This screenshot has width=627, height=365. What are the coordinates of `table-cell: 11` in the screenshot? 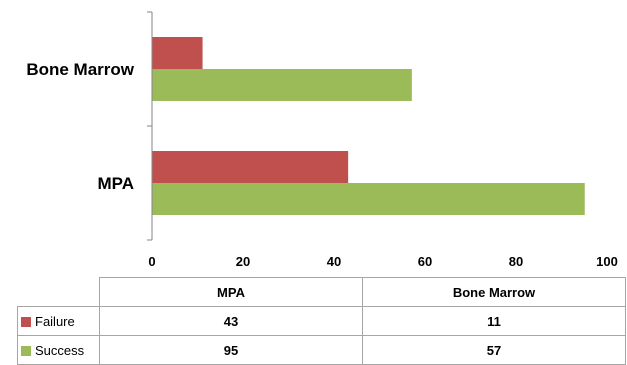 It's located at (494, 321).